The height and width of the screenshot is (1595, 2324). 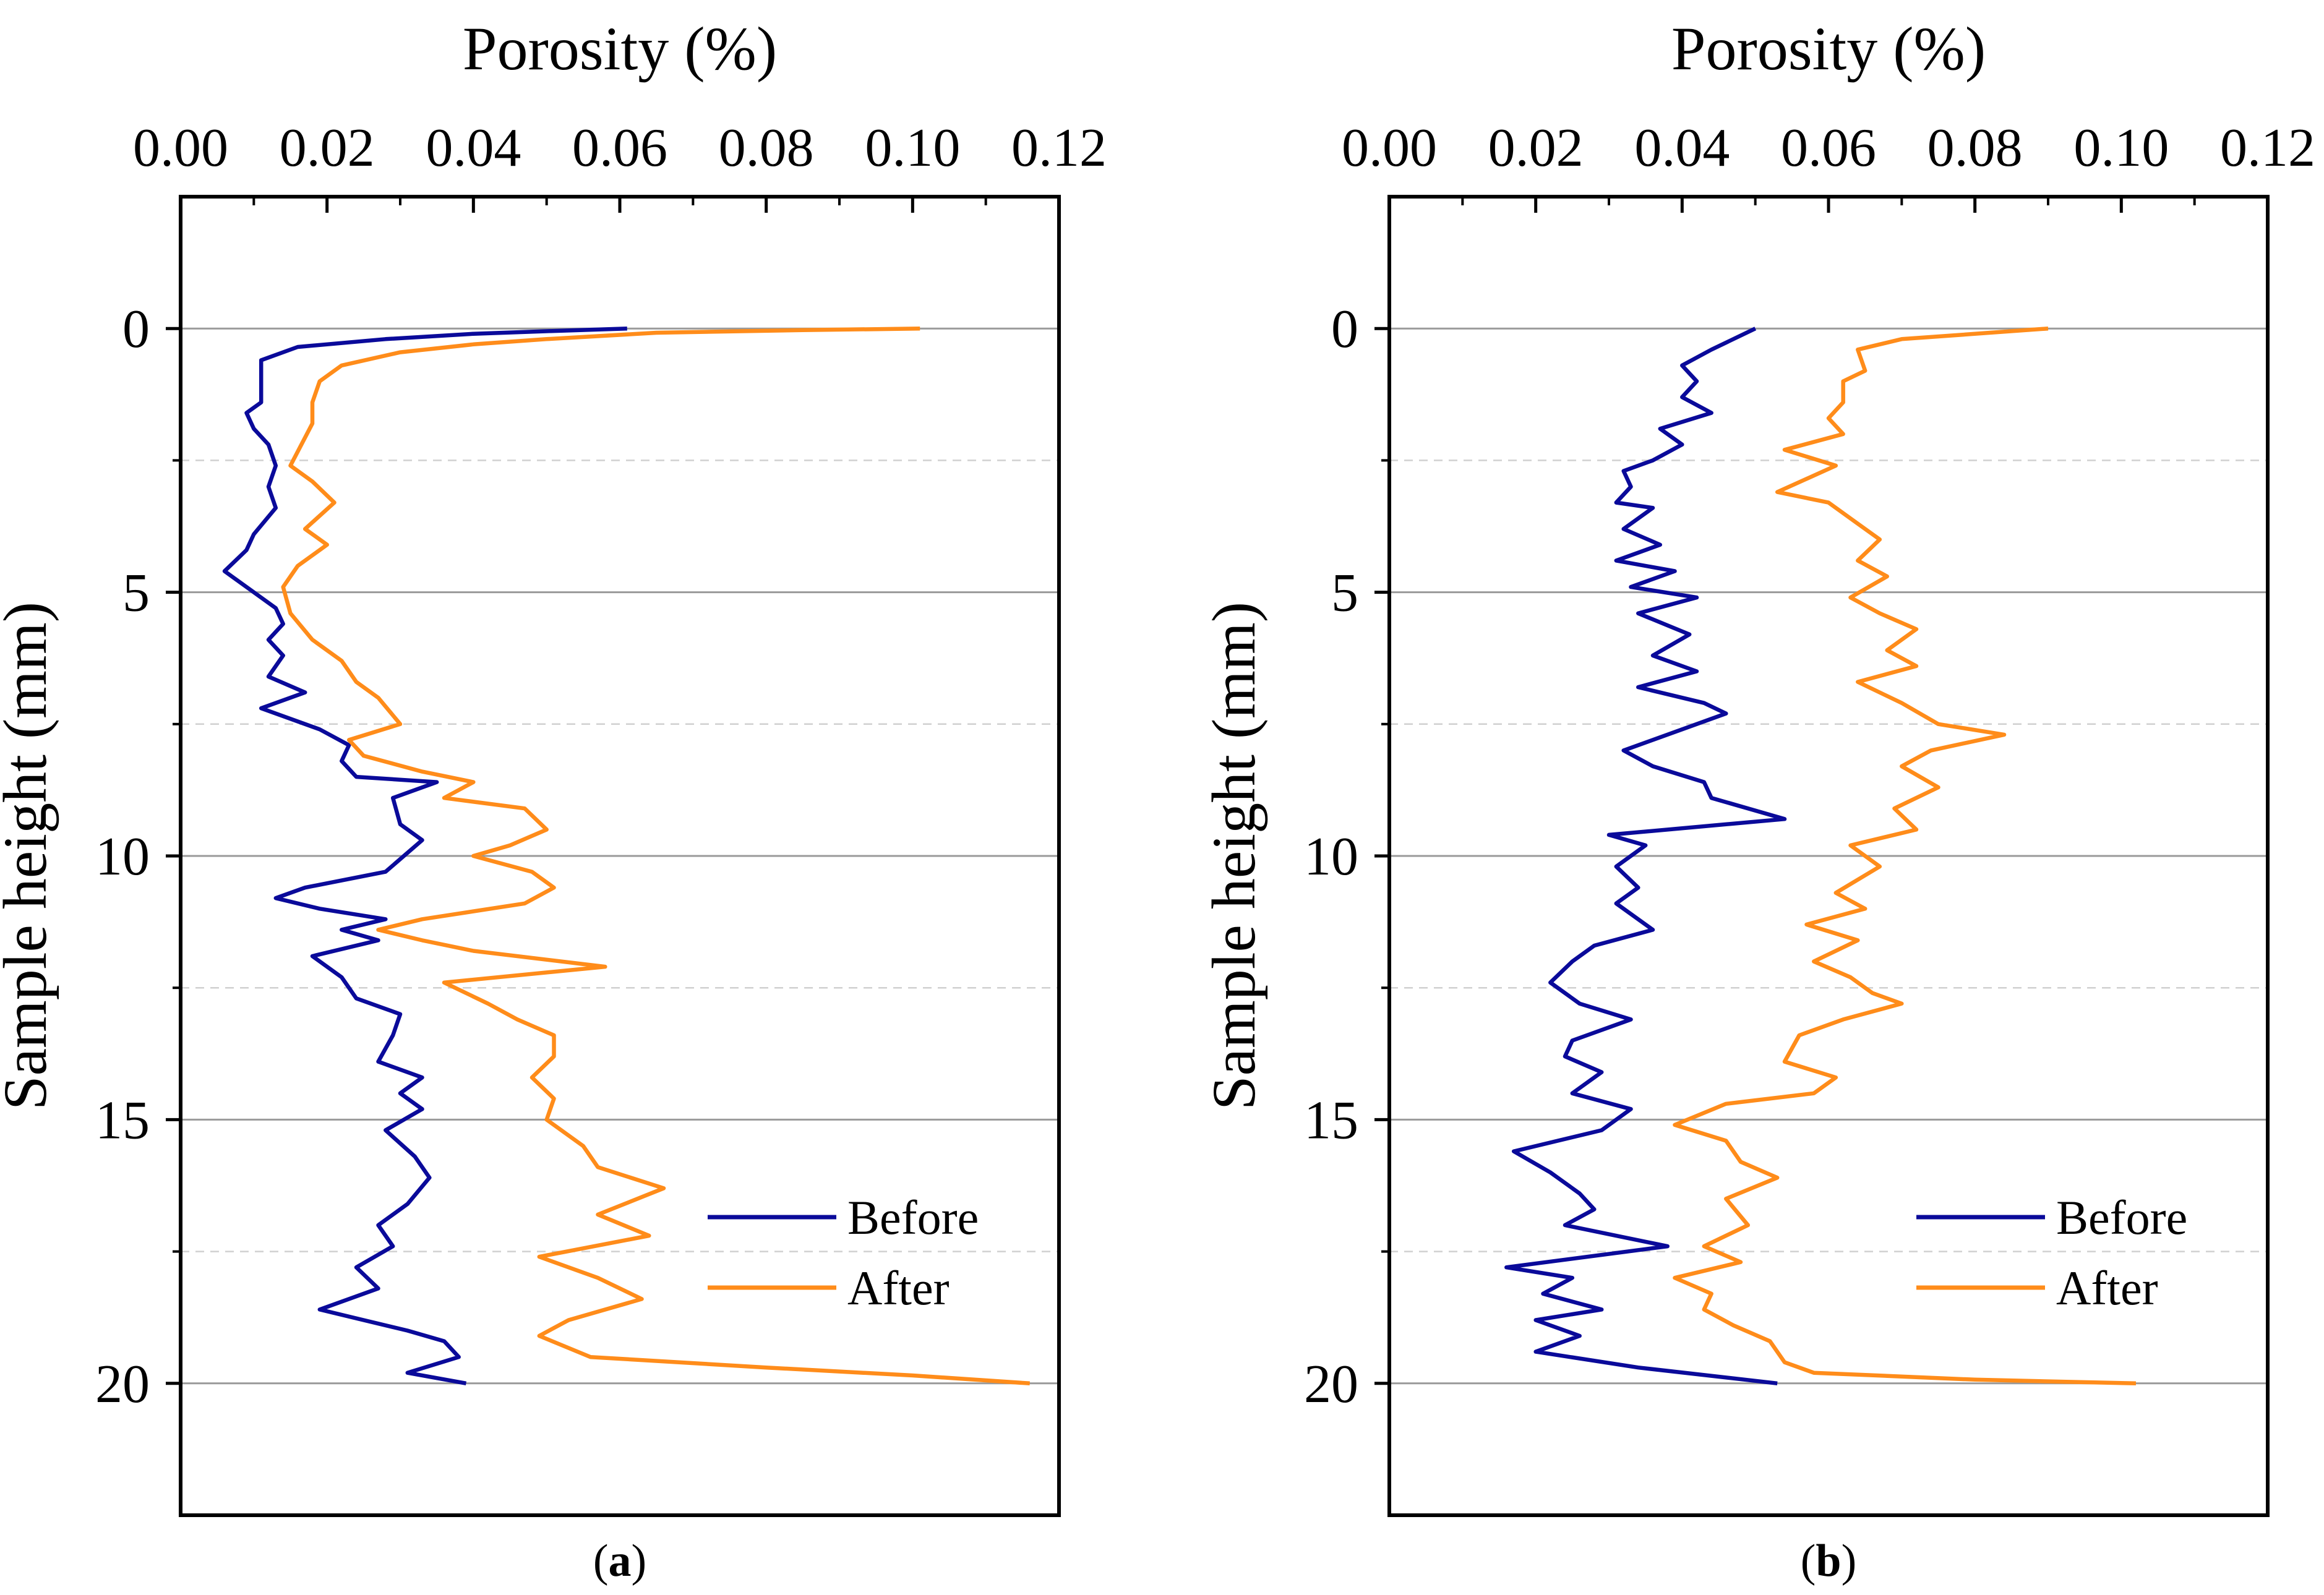 What do you see at coordinates (844, 1253) in the screenshot?
I see `panel-a-legend: Before After` at bounding box center [844, 1253].